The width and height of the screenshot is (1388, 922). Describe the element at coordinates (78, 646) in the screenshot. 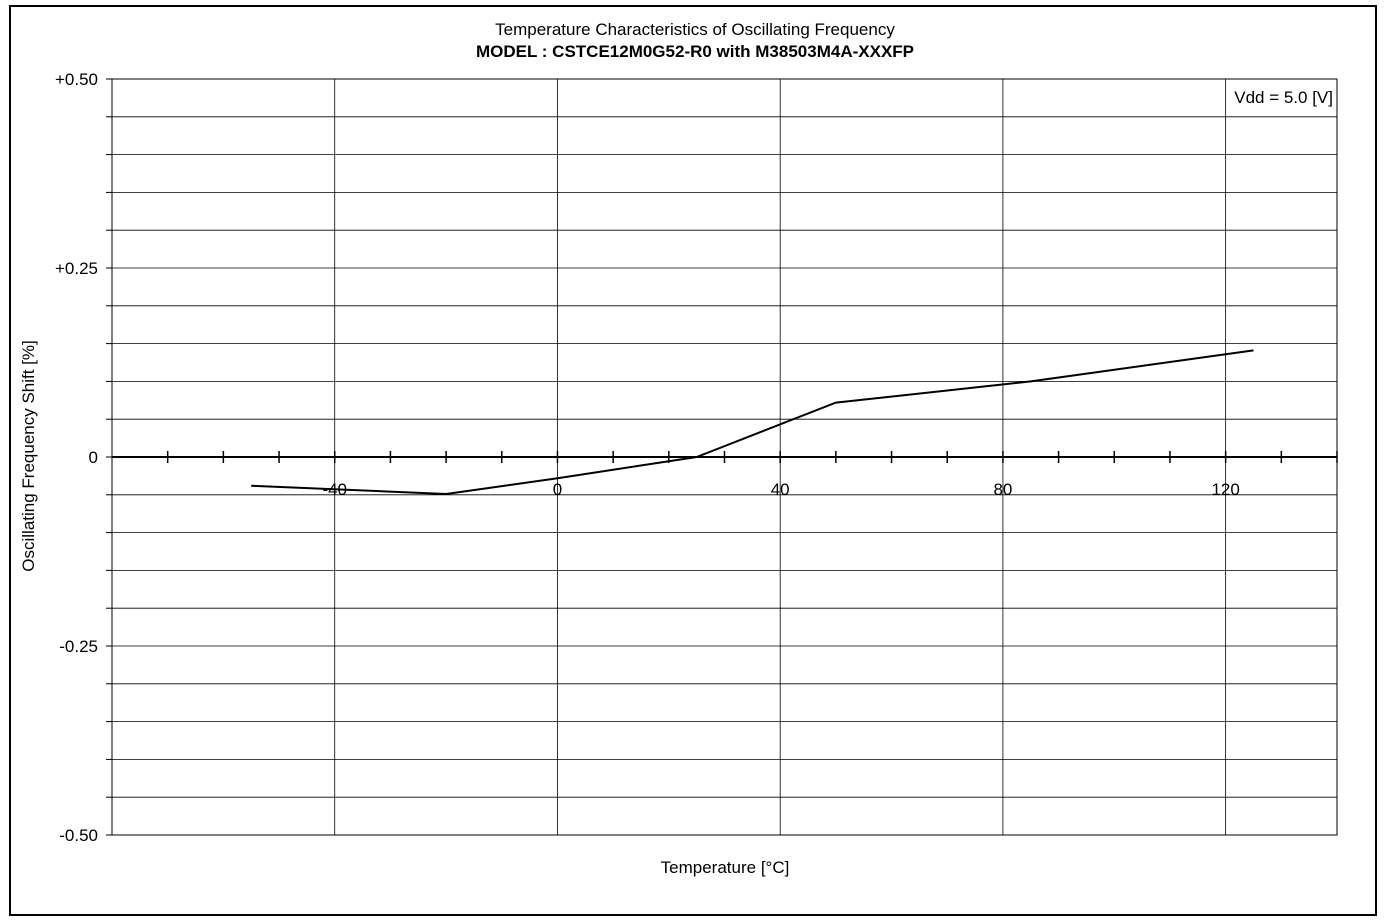

I see `y-tick-label: -0.25` at that location.